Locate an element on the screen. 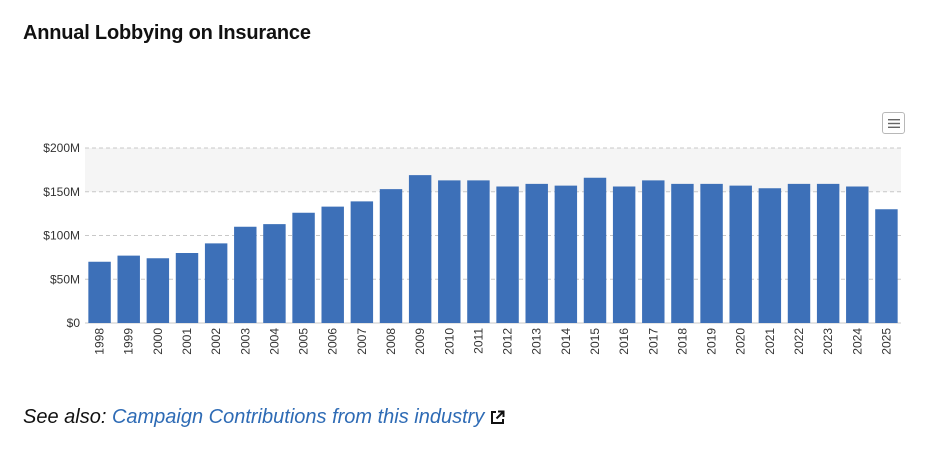 The width and height of the screenshot is (933, 457). x-tick-label: 2002 is located at coordinates (216, 341).